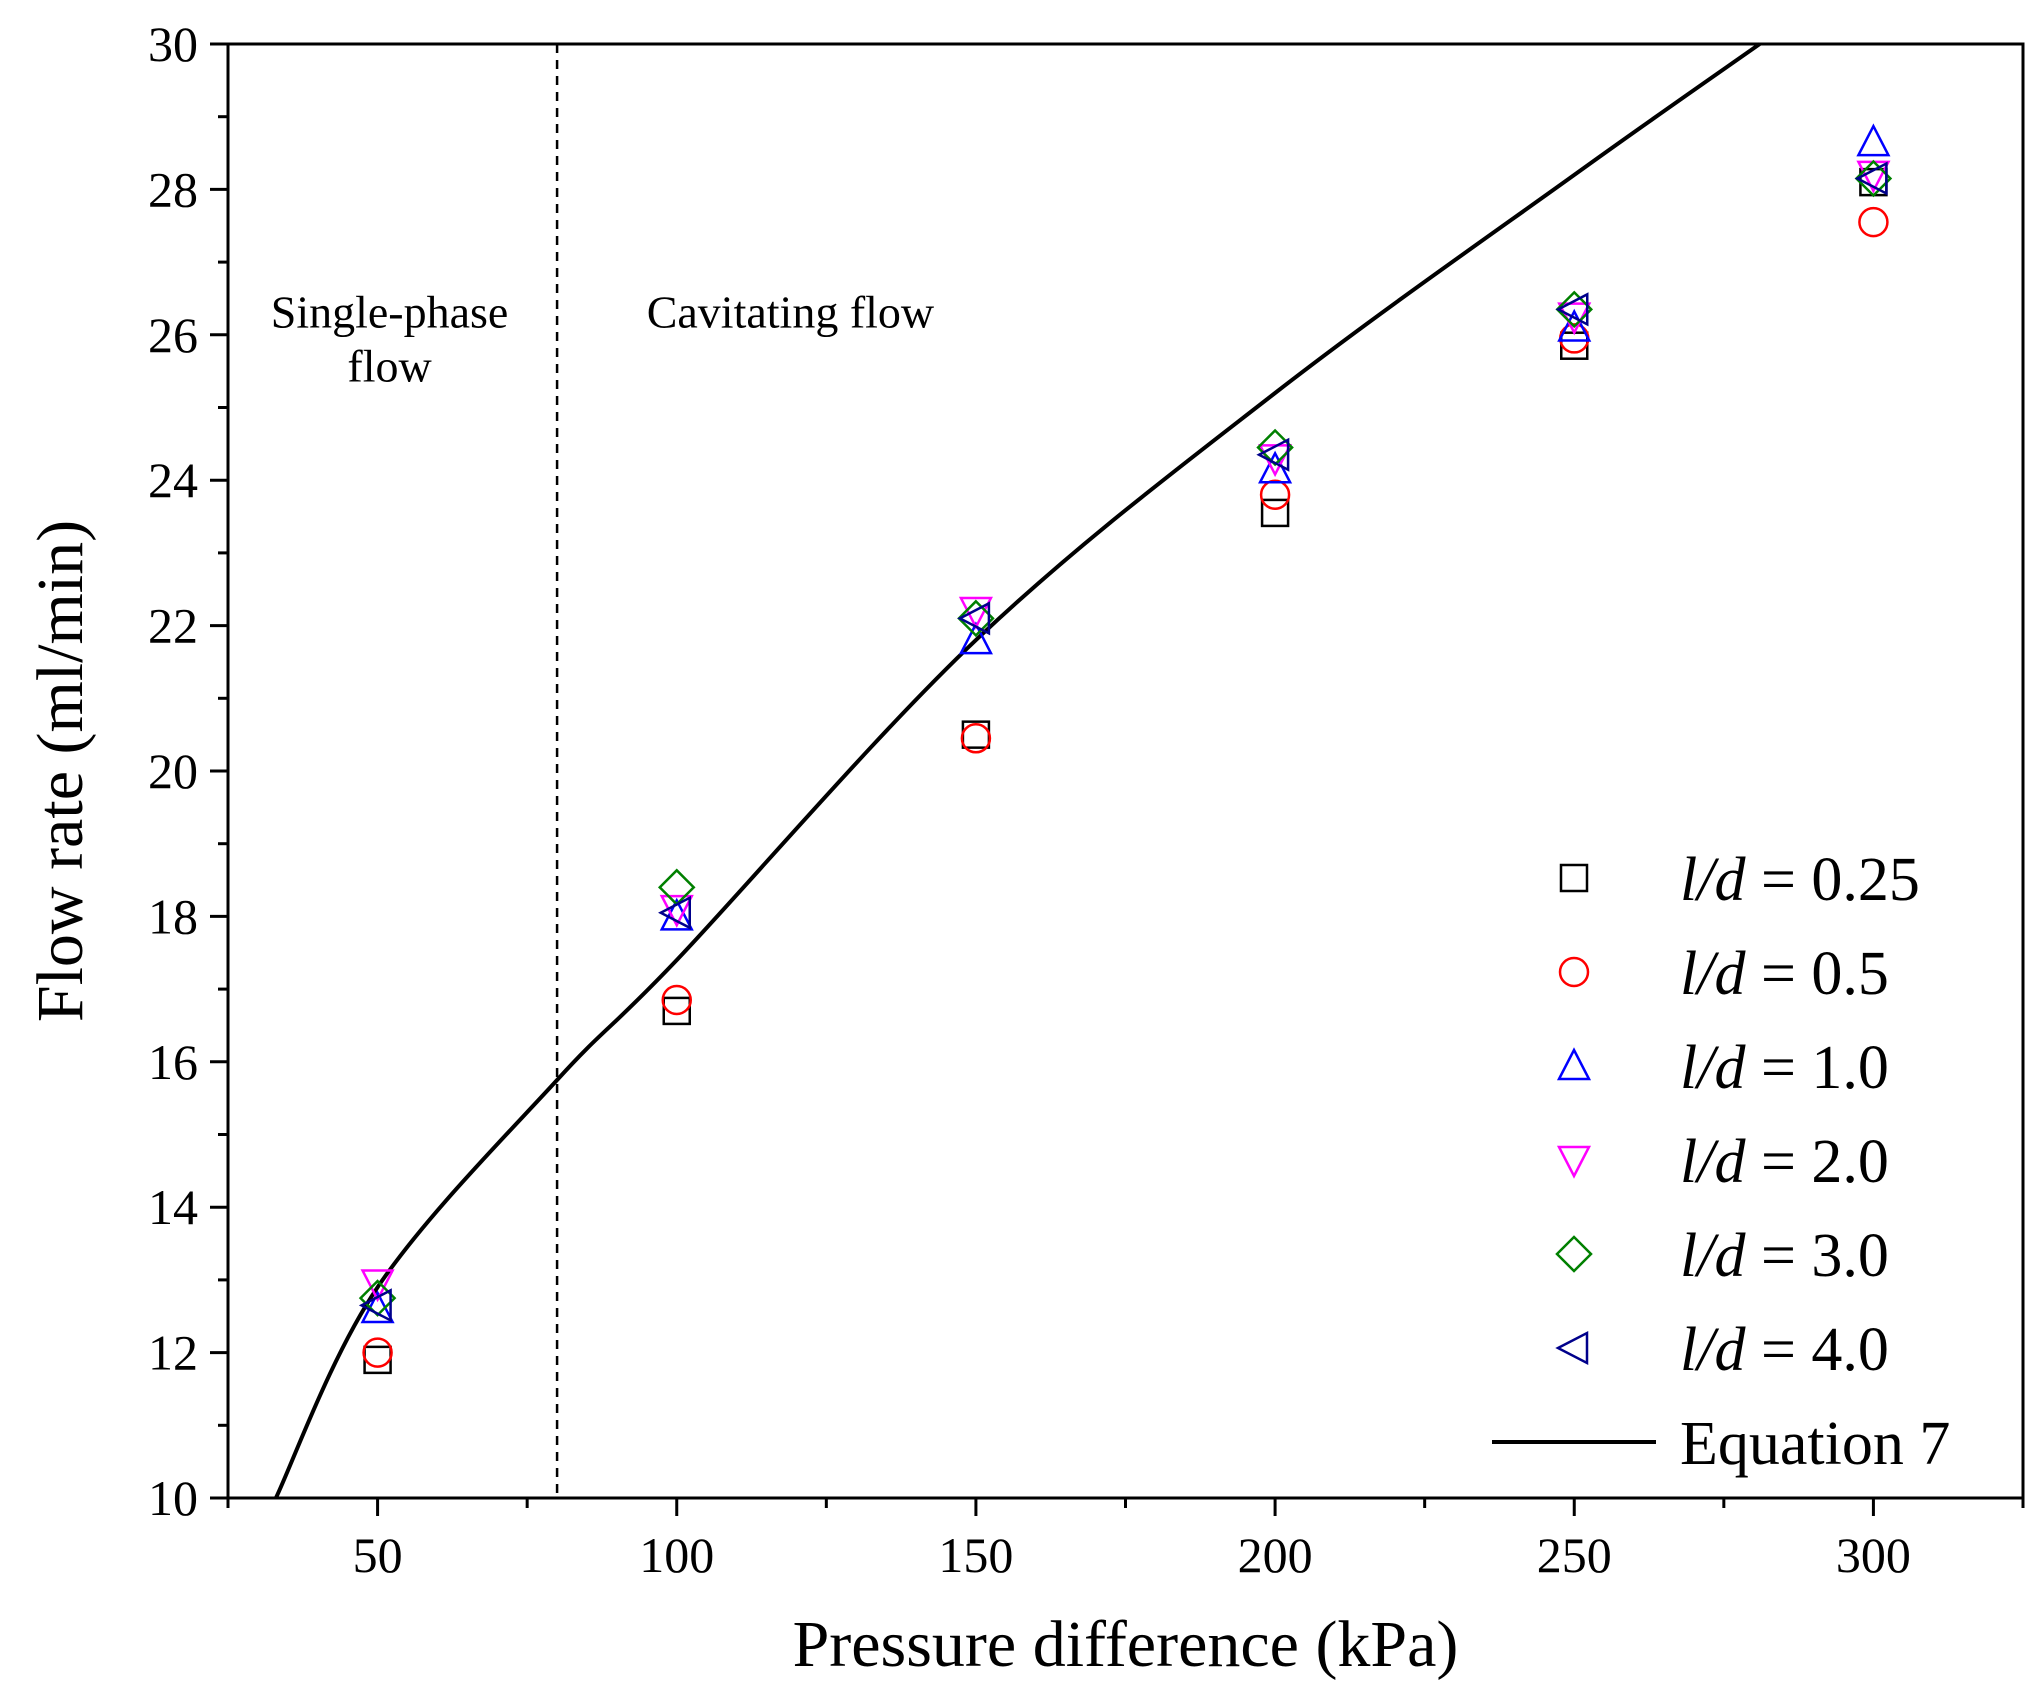 This screenshot has width=2043, height=1692. I want to click on annotation-cavitating: Cavitating flow, so click(791, 312).